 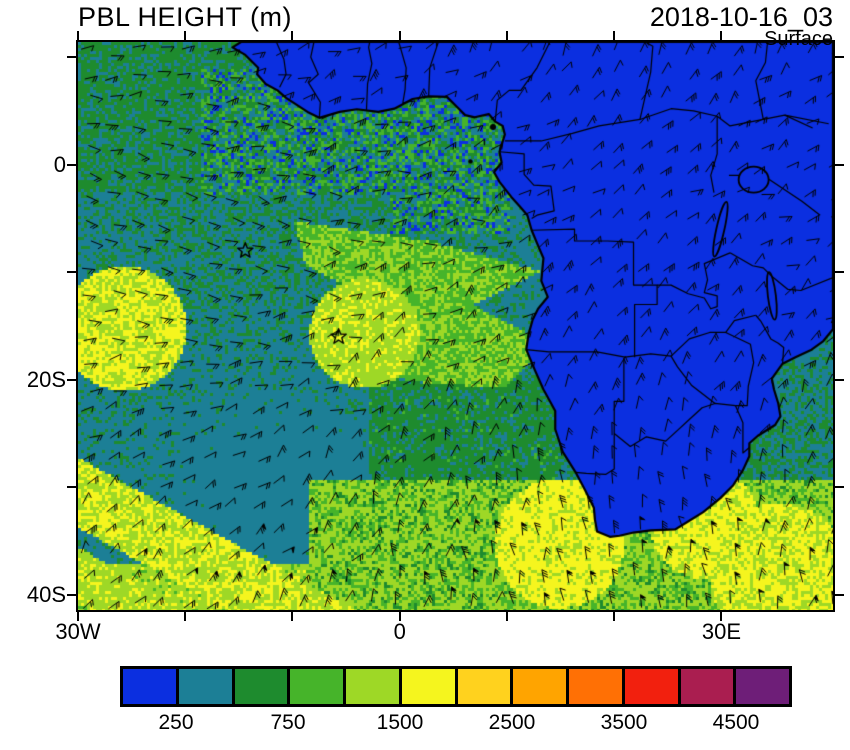 What do you see at coordinates (798, 39) in the screenshot?
I see `plot-level: Surface` at bounding box center [798, 39].